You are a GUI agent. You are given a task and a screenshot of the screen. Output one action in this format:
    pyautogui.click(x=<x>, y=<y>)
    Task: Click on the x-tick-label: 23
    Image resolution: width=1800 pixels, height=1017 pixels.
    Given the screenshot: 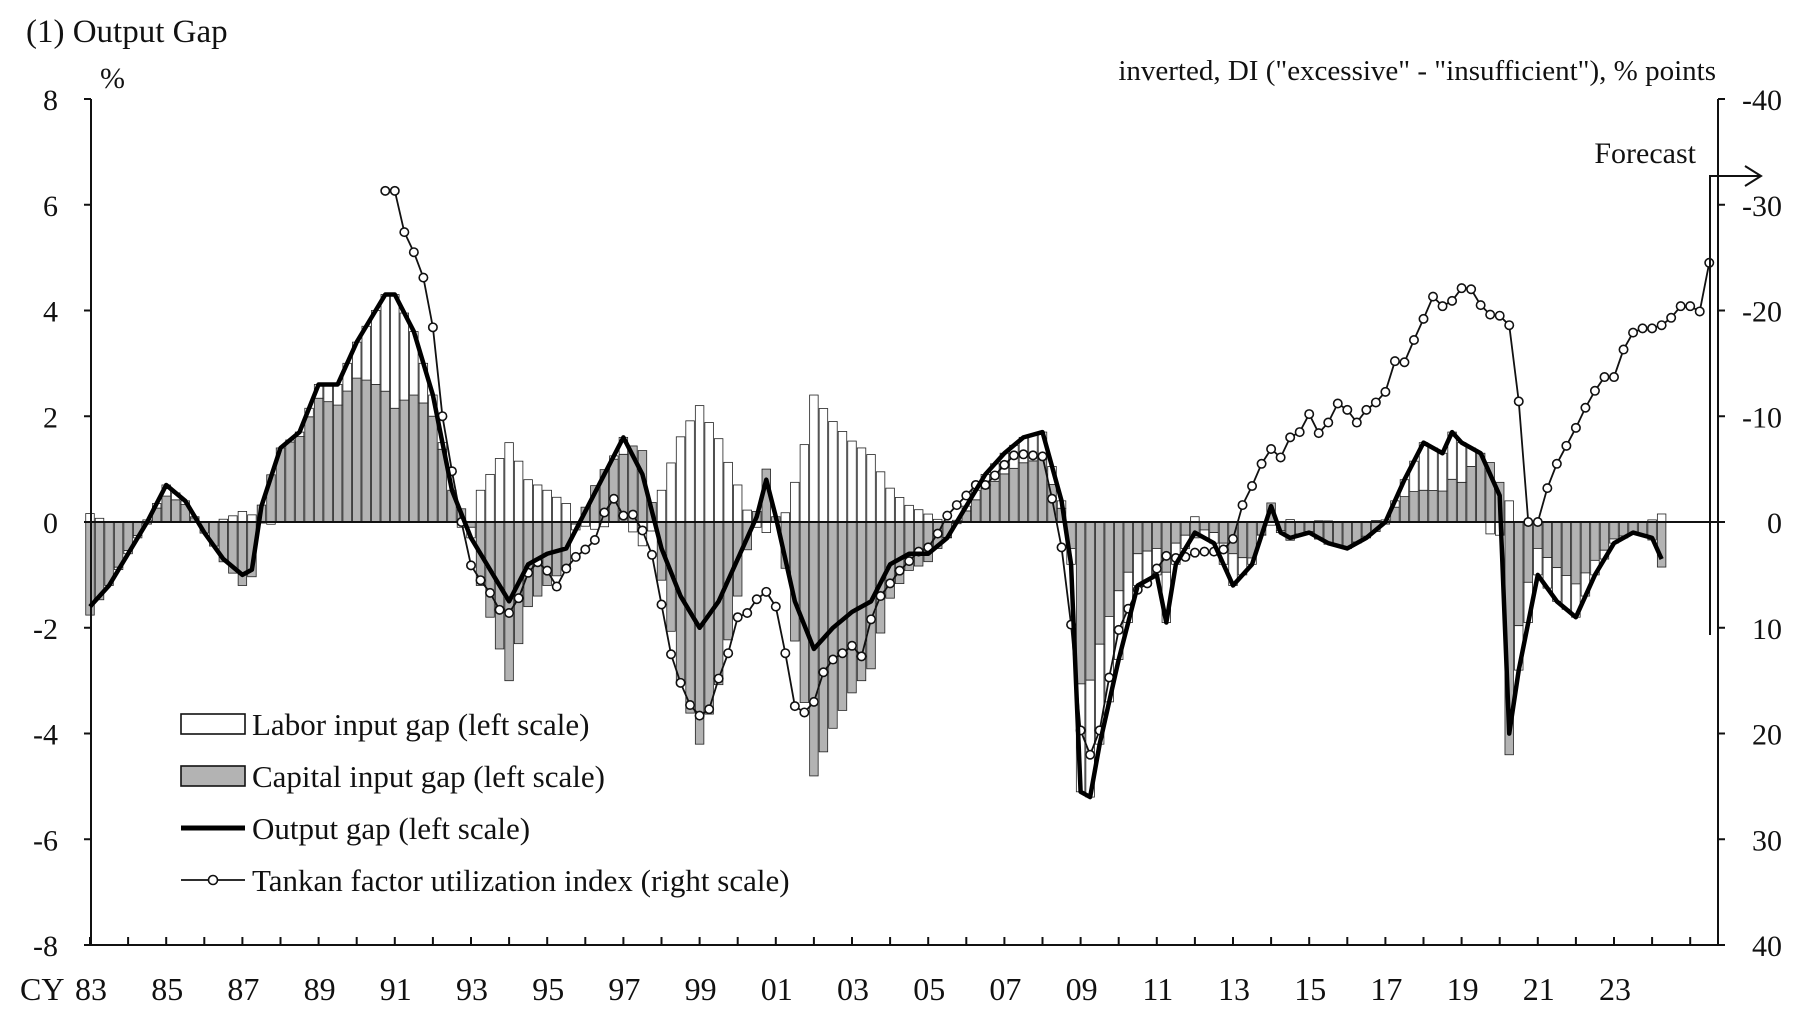 What is the action you would take?
    pyautogui.click(x=1615, y=989)
    